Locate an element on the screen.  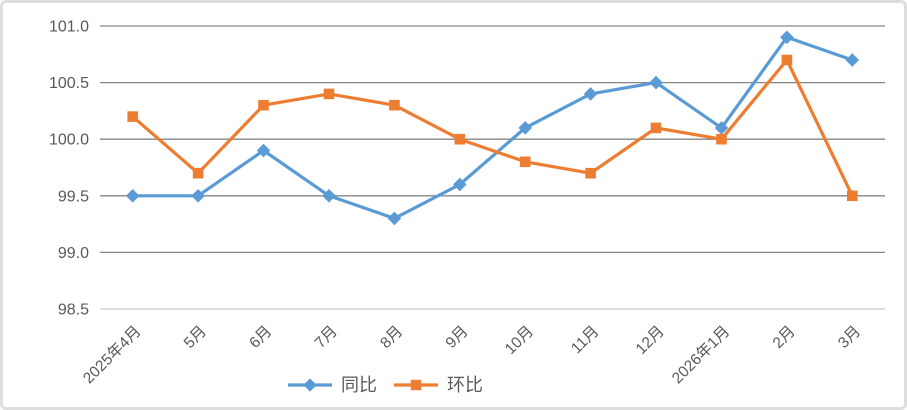
x-tick-label: 11月 is located at coordinates (585, 340).